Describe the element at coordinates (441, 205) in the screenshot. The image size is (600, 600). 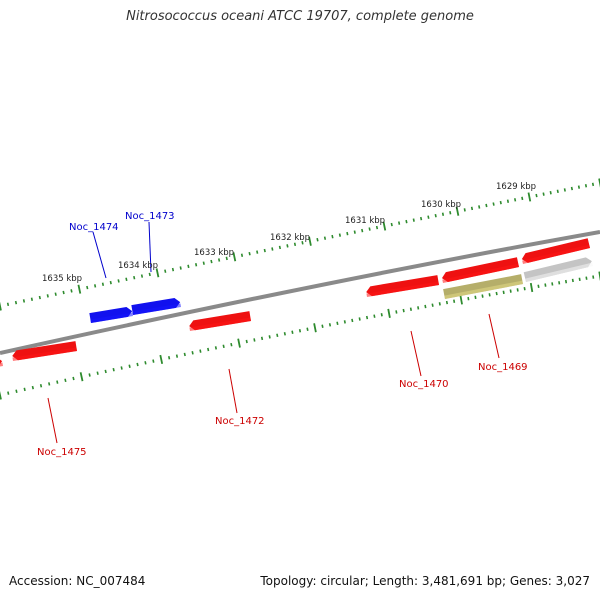
I see `scale-label-1630: 1630 kbp` at that location.